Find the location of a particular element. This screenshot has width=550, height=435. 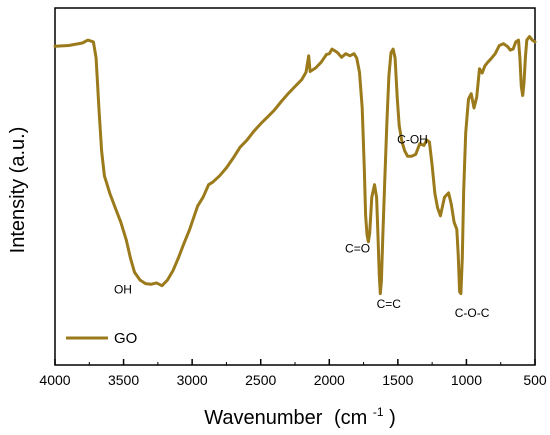

peak-annotation: C-OH is located at coordinates (412, 140).